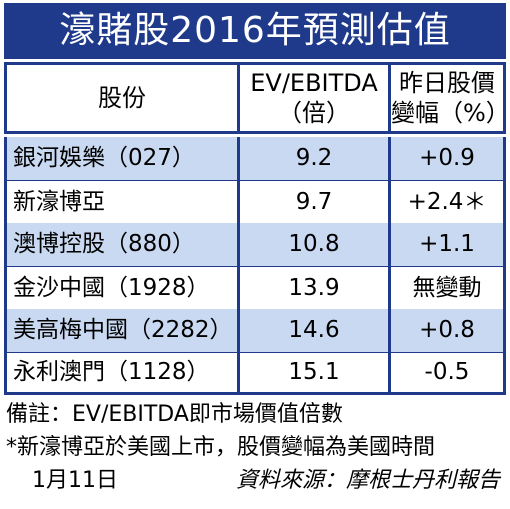 This screenshot has width=510, height=509. I want to click on row-ev-value: 15.1, so click(314, 372).